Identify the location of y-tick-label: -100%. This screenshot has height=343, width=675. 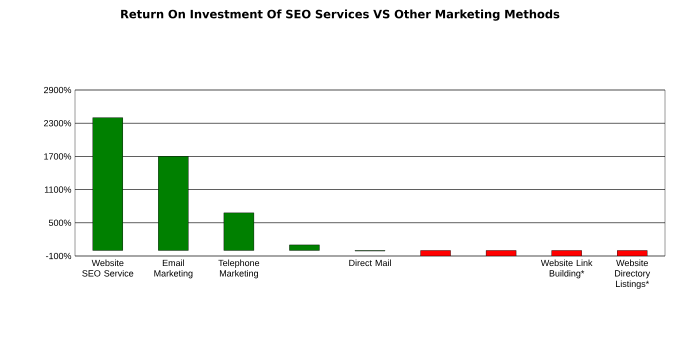
(59, 256).